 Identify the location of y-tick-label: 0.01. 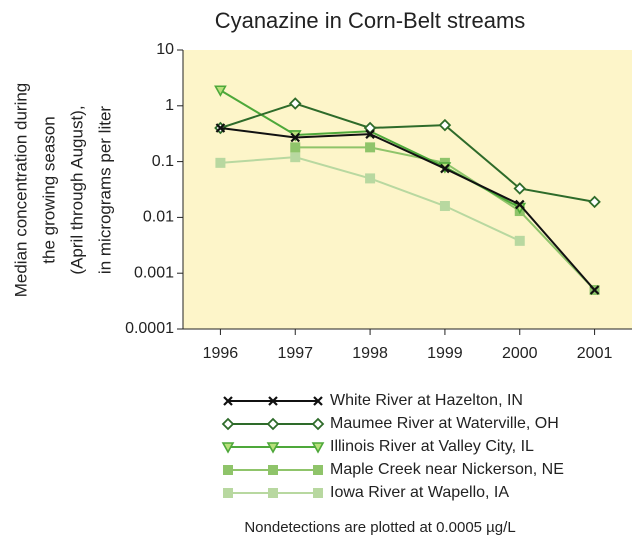
(158, 217).